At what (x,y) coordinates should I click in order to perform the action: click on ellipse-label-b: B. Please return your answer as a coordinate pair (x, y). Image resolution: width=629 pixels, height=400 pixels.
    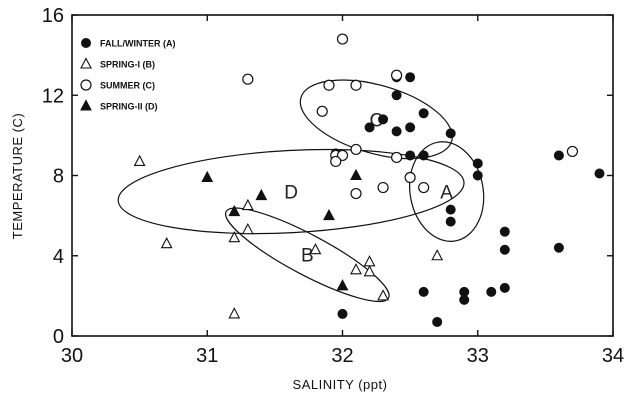
    Looking at the image, I should click on (307, 256).